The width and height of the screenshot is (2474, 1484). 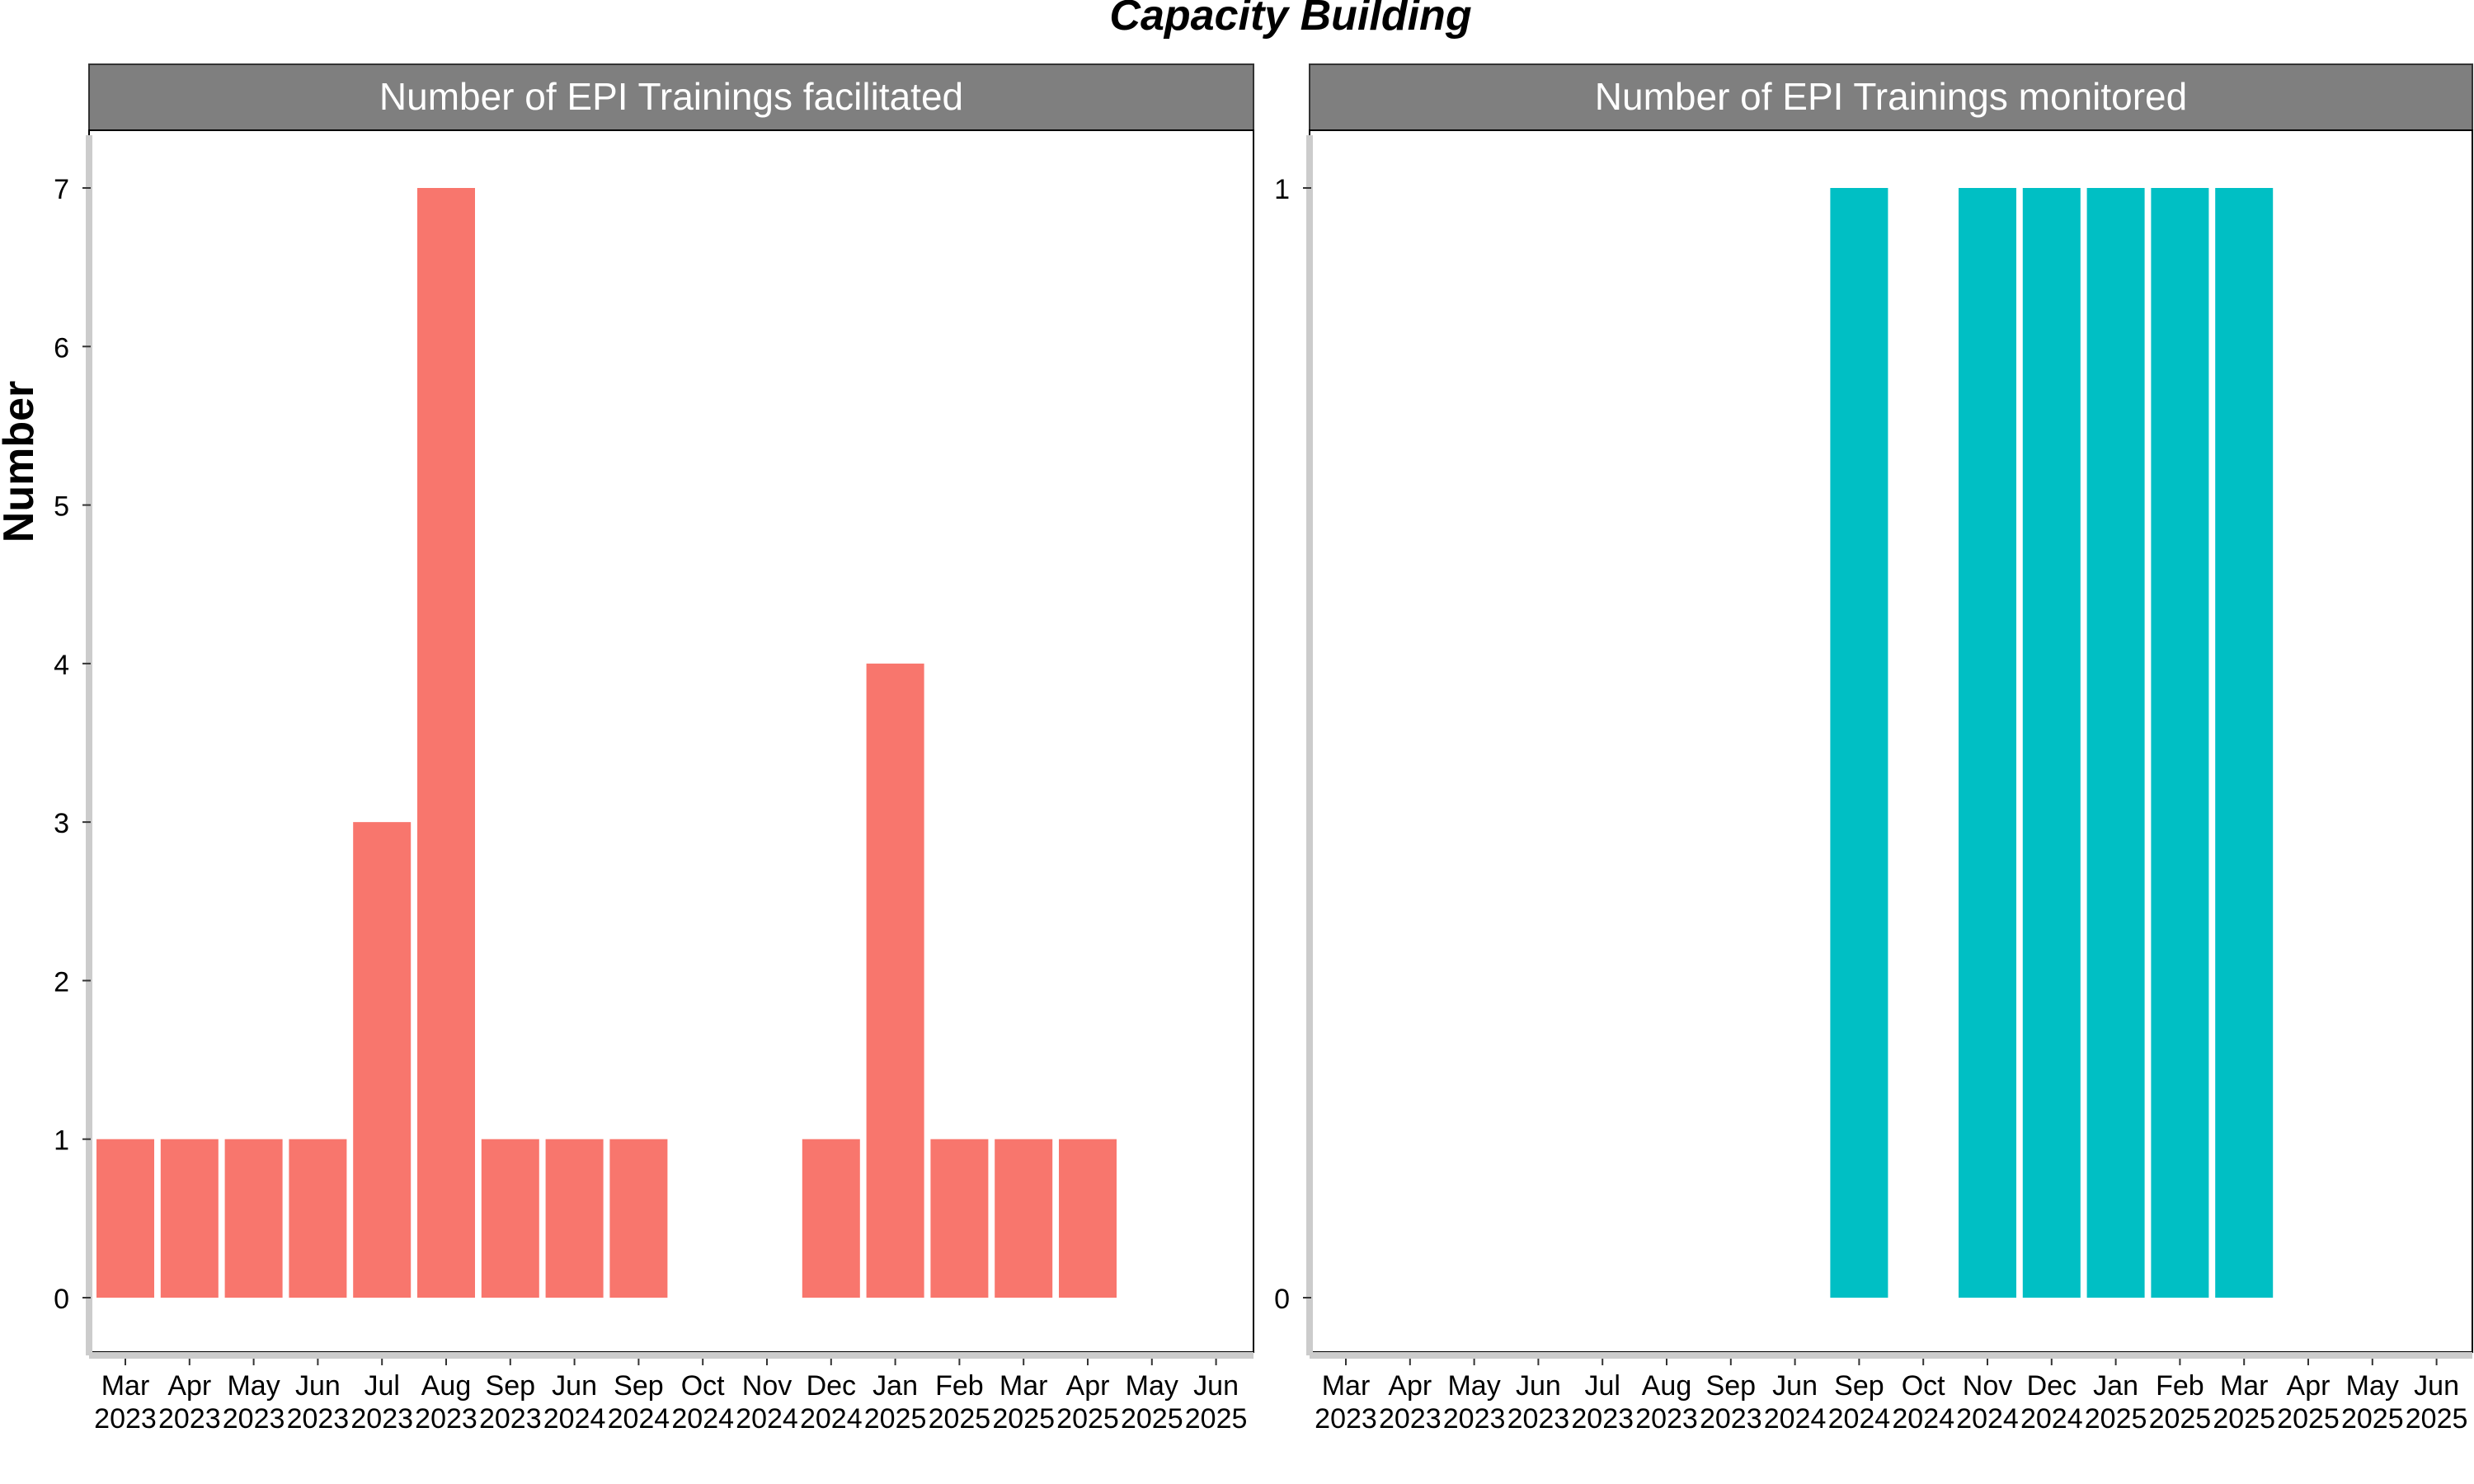 What do you see at coordinates (61, 189) in the screenshot?
I see `y-tick-label: 7` at bounding box center [61, 189].